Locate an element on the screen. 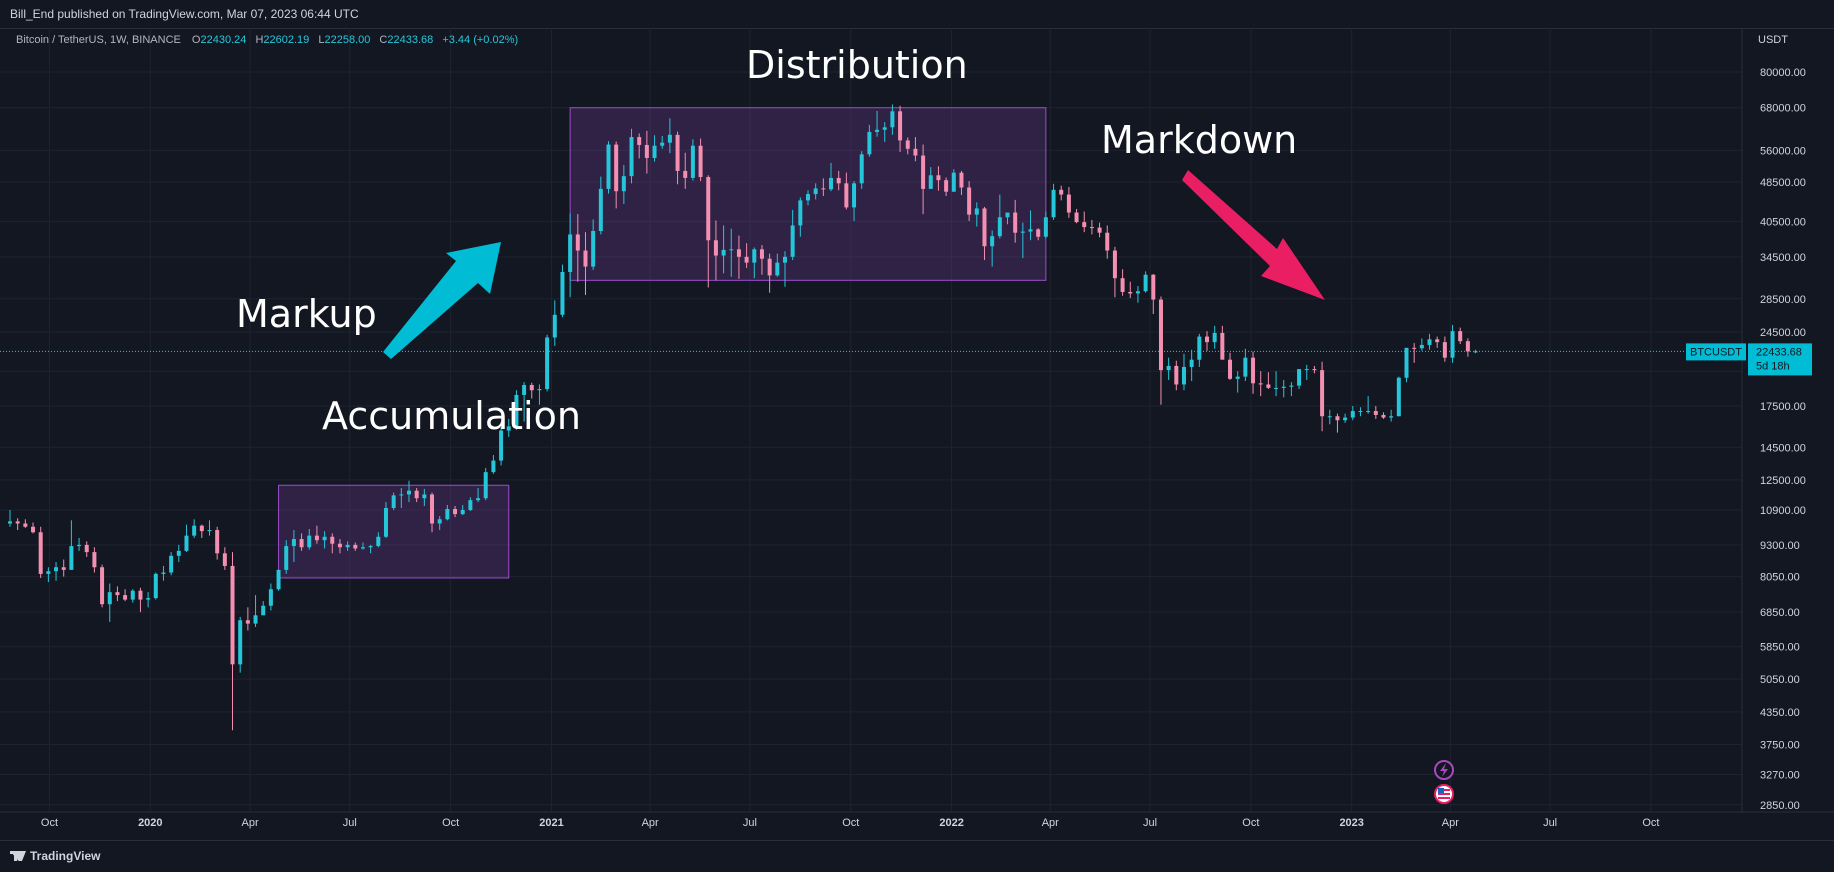 The height and width of the screenshot is (872, 1834). last-price-label: BTCUSDT 22433.68 5d 18h is located at coordinates (1749, 359).